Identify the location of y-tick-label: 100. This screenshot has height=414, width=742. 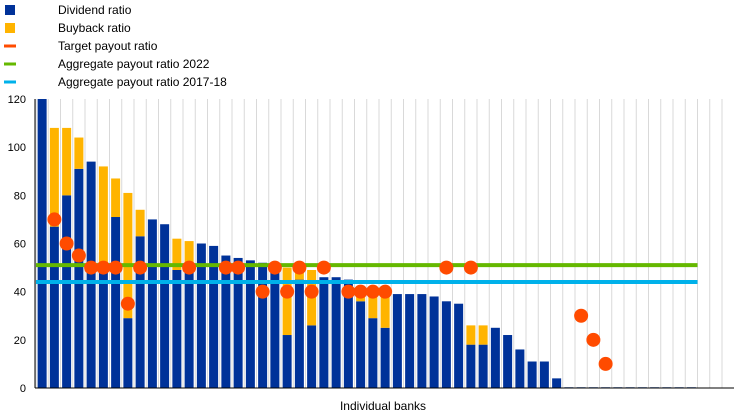
(17, 148).